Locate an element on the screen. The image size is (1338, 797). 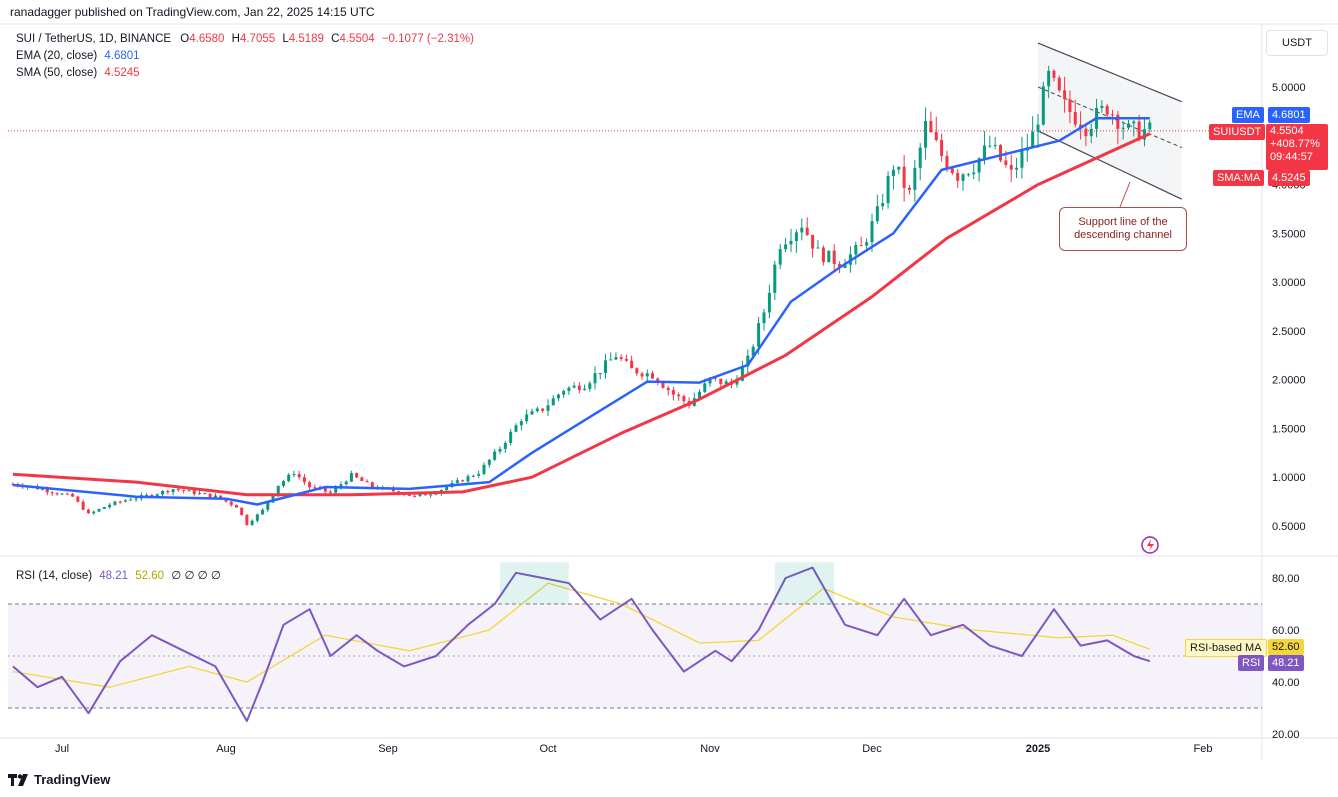
currency-button: USDT is located at coordinates (1297, 43).